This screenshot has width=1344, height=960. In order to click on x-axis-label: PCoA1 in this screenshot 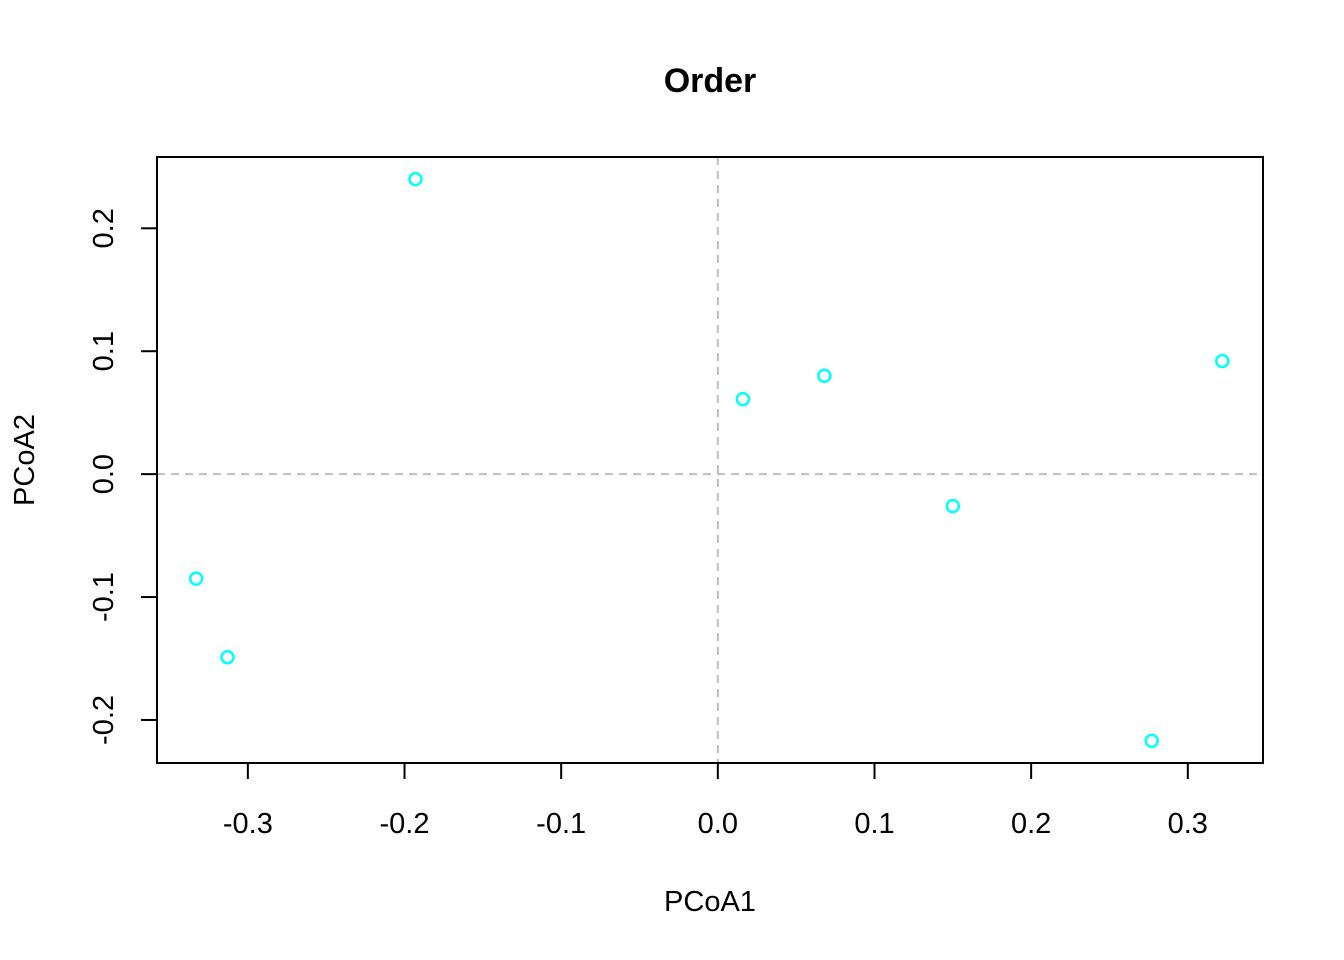, I will do `click(710, 902)`.